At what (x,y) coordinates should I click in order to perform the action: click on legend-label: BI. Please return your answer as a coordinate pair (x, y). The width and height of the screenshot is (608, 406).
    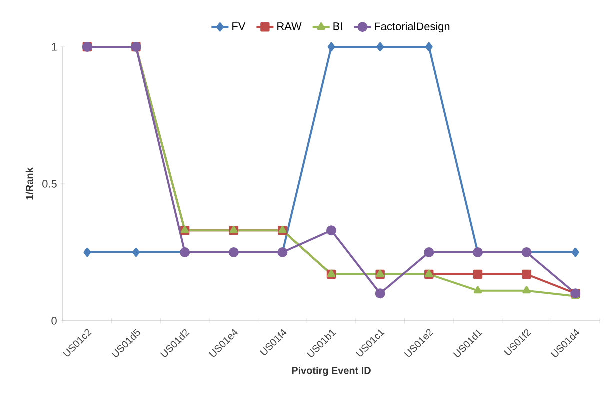
    Looking at the image, I should click on (338, 26).